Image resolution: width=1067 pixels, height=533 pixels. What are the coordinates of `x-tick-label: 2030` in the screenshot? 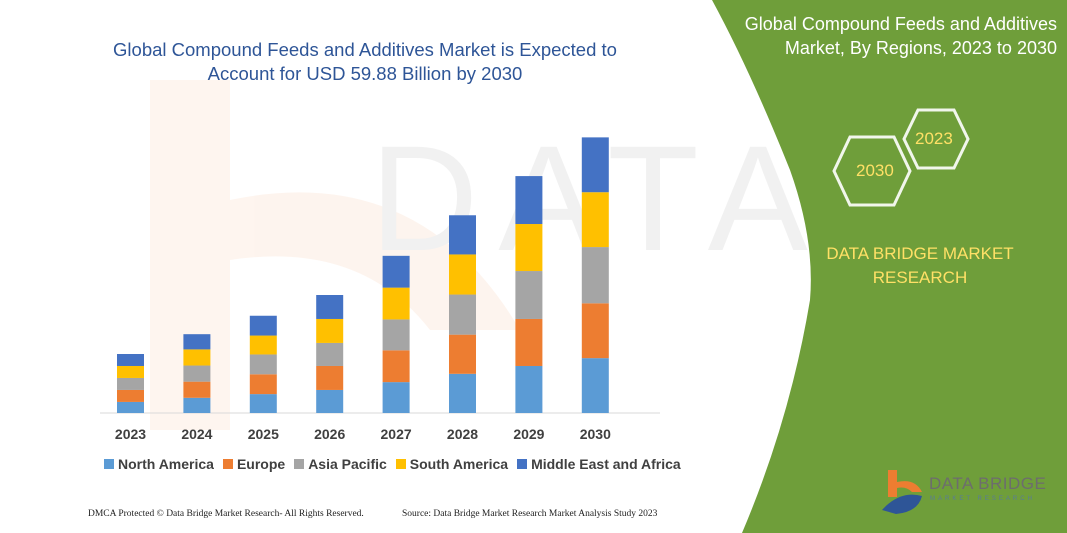 It's located at (595, 434).